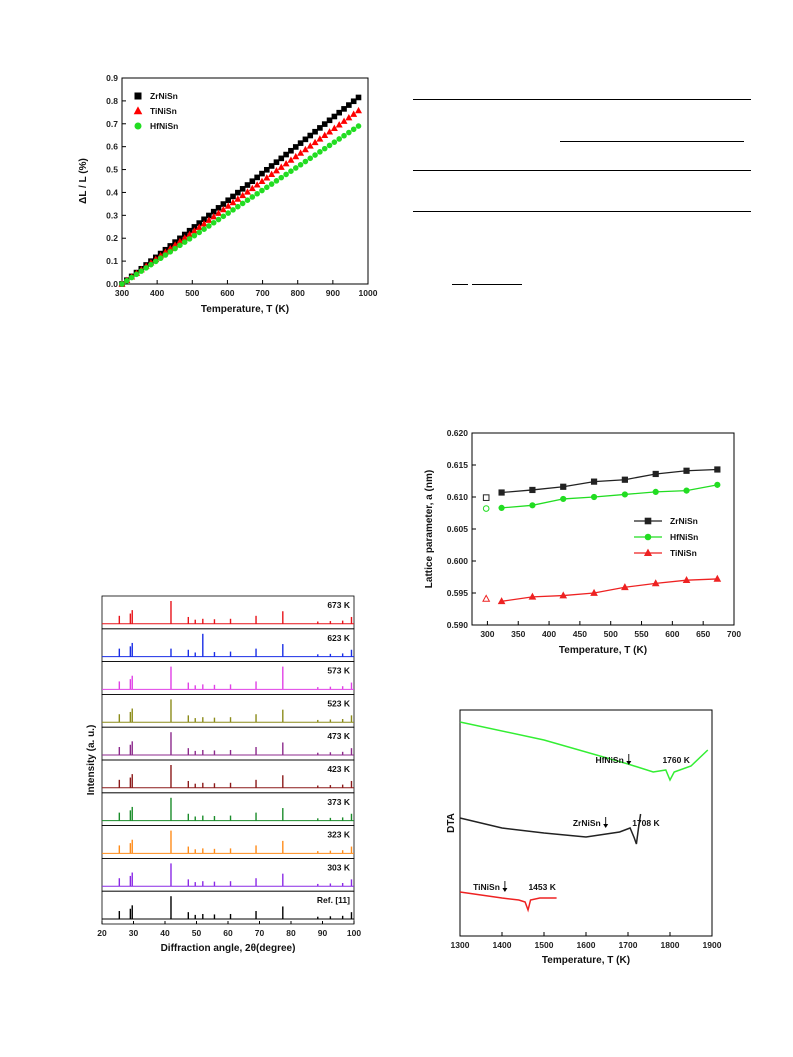  What do you see at coordinates (298, 293) in the screenshot?
I see `x-tick-label: 800` at bounding box center [298, 293].